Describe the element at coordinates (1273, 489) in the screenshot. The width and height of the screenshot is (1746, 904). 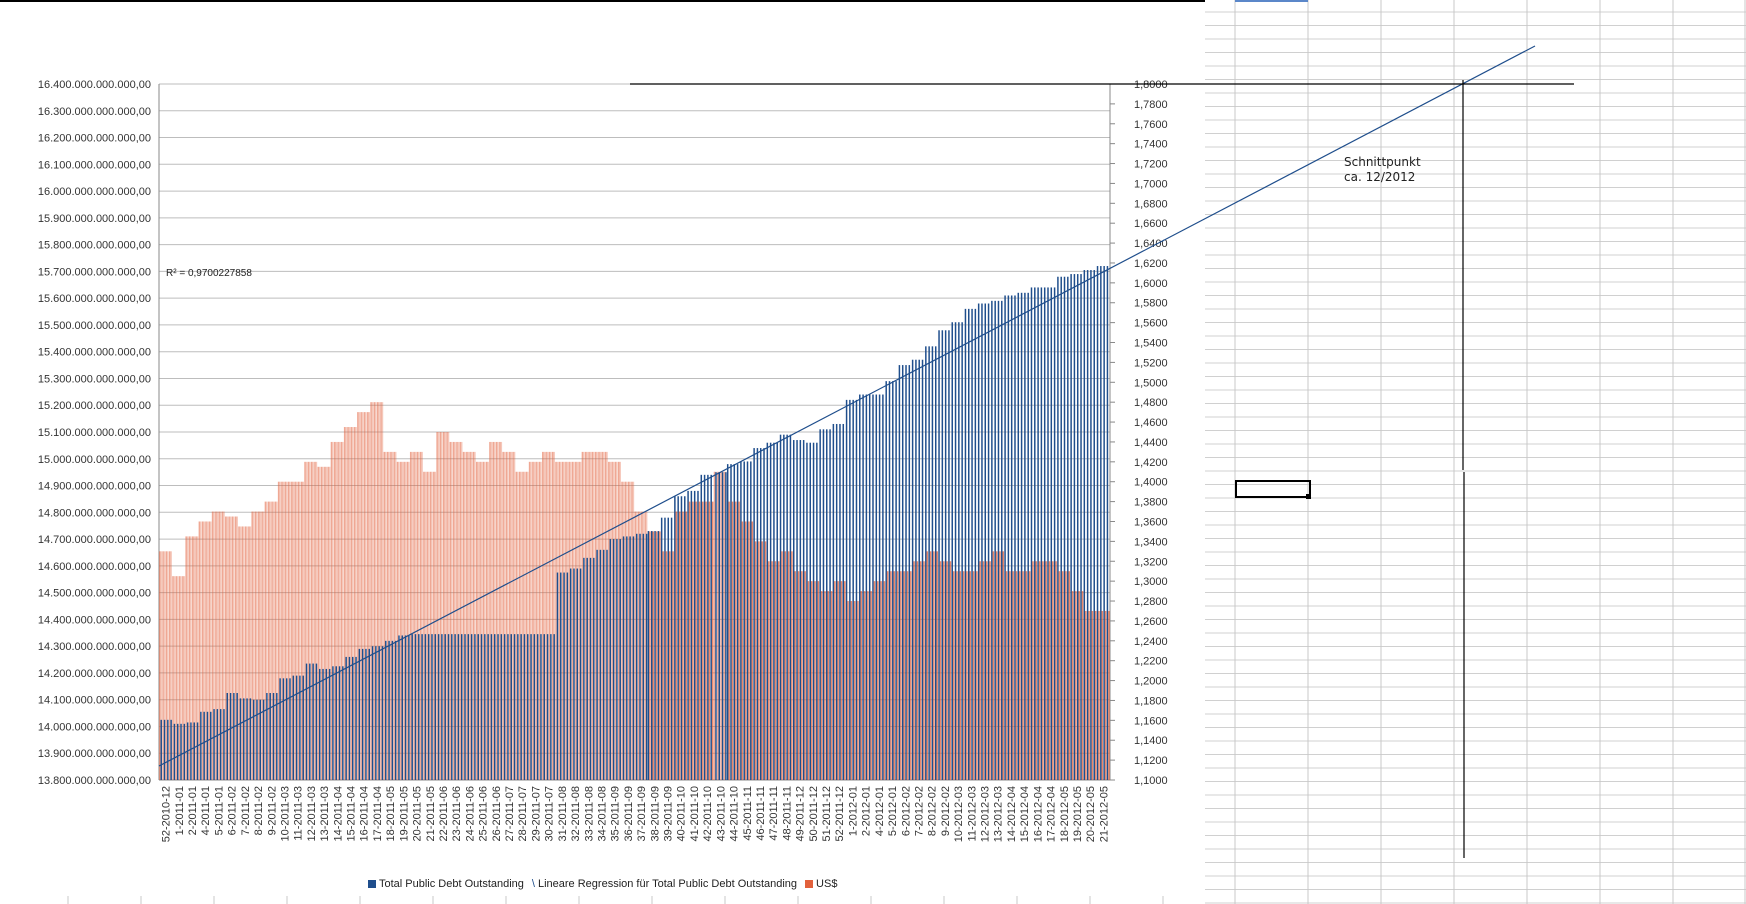
I see `selected-cell` at that location.